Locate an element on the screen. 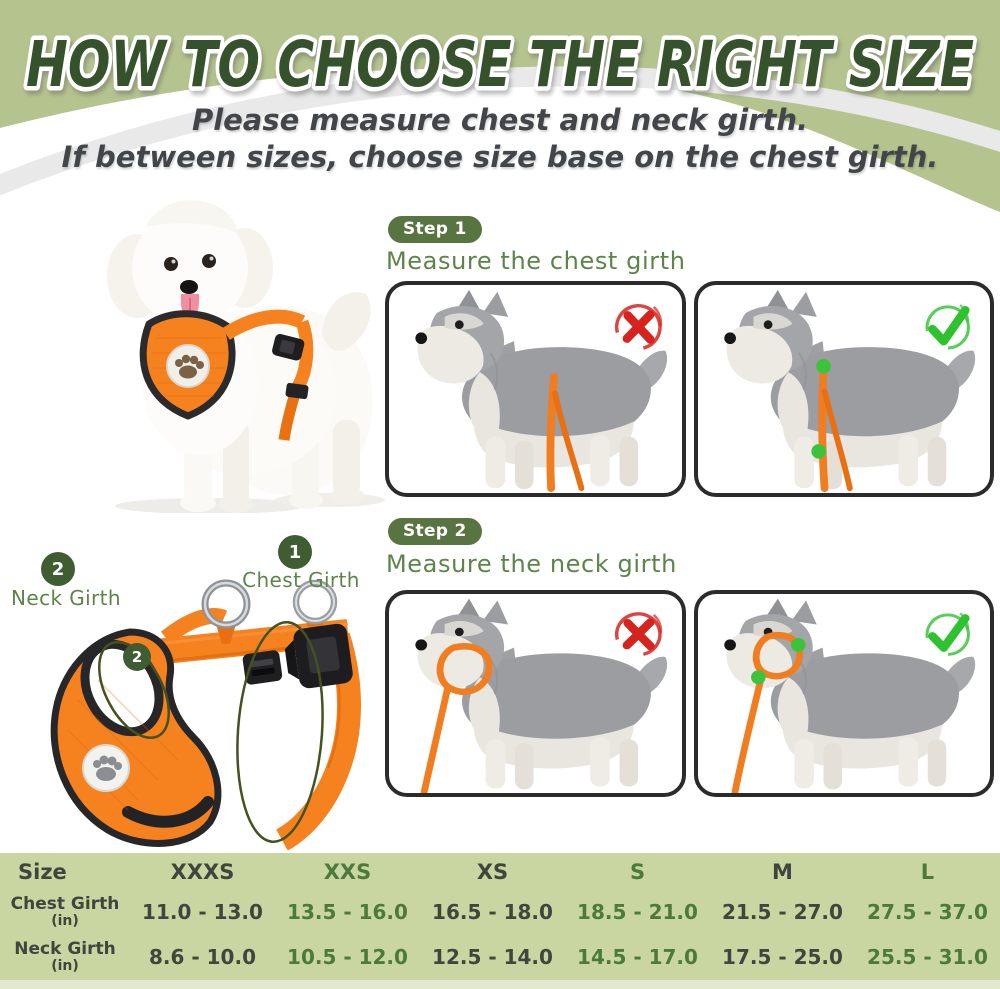 This screenshot has width=1000, height=989. neck-girth-label: Neck Girth is located at coordinates (66, 598).